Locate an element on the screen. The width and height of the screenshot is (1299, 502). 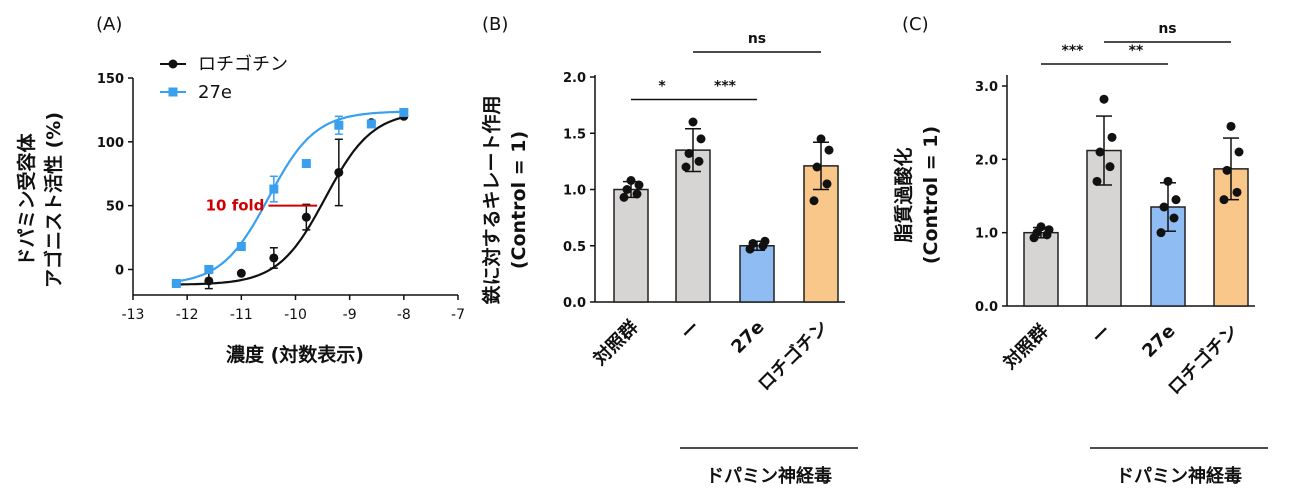
x-tick-label: -12 is located at coordinates (187, 315).